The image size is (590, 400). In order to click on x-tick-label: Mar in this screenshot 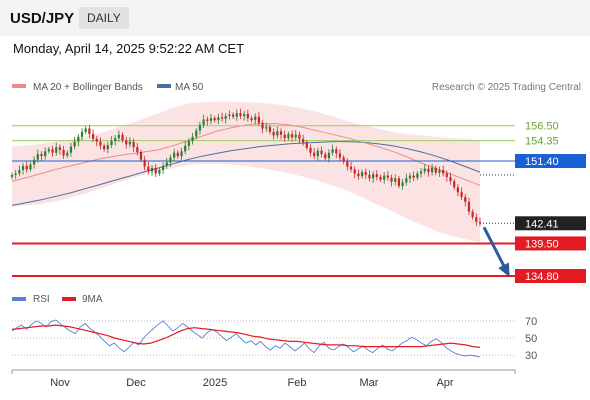, I will do `click(369, 383)`.